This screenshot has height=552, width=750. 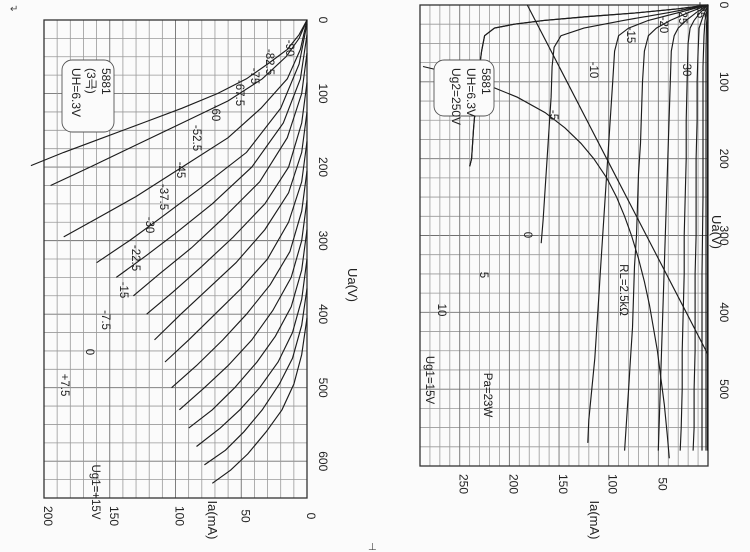 What do you see at coordinates (456, 96) in the screenshot?
I see `info-text: Ug2=250V` at bounding box center [456, 96].